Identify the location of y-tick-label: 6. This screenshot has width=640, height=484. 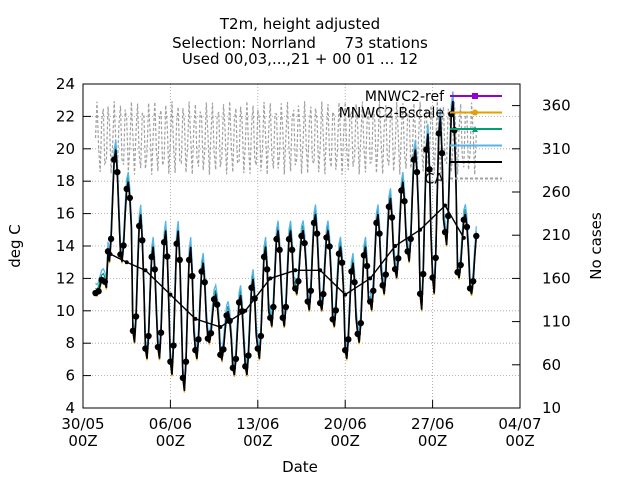
(70, 376).